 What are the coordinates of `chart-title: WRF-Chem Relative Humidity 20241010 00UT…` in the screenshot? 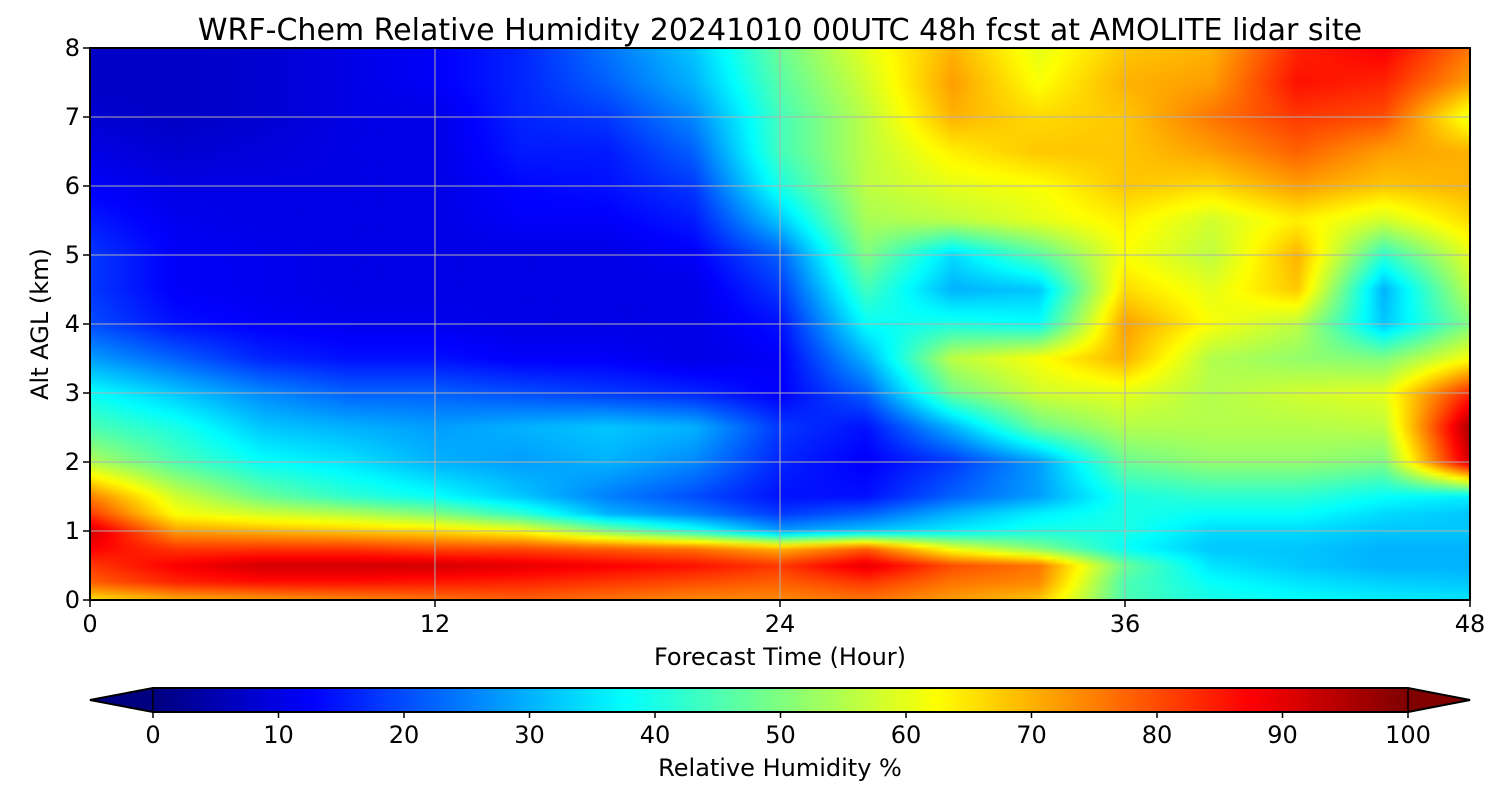 It's located at (780, 30).